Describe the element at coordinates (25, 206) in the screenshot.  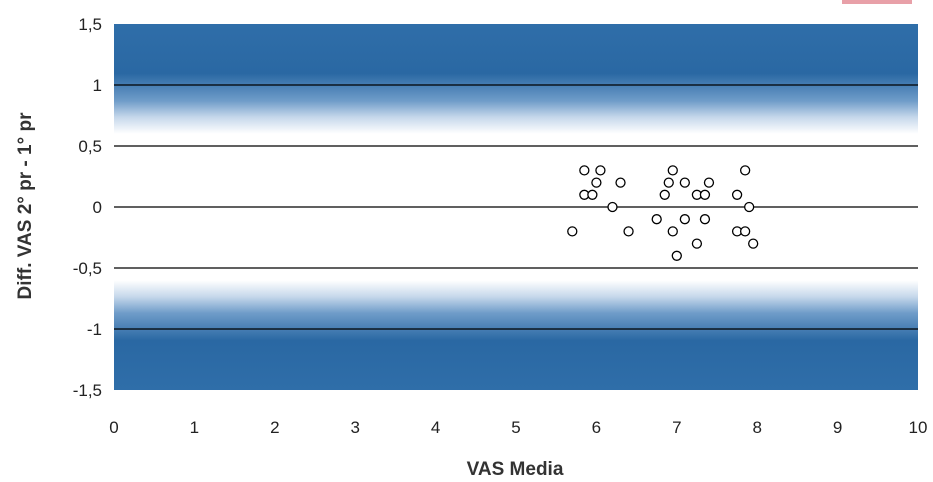
I see `y-axis-title: Diff. VAS 2° pr - 1° pr` at that location.